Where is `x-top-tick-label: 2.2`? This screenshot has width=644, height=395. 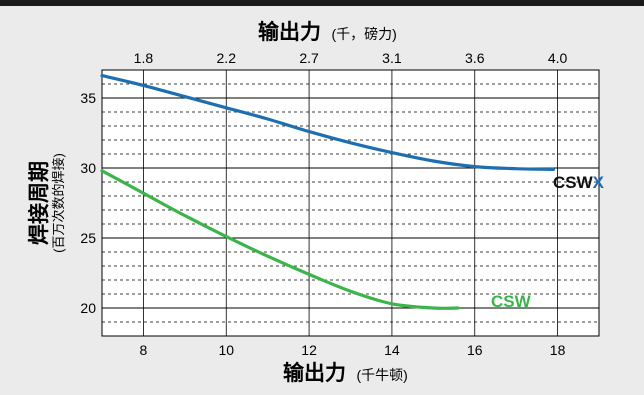 x-top-tick-label: 2.2 is located at coordinates (227, 58).